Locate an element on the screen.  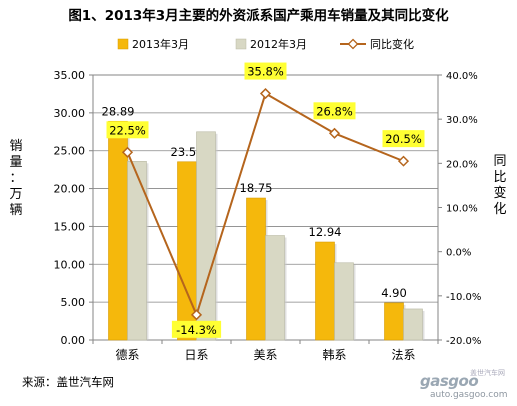
bar-data-label: 18.75 is located at coordinates (256, 188).